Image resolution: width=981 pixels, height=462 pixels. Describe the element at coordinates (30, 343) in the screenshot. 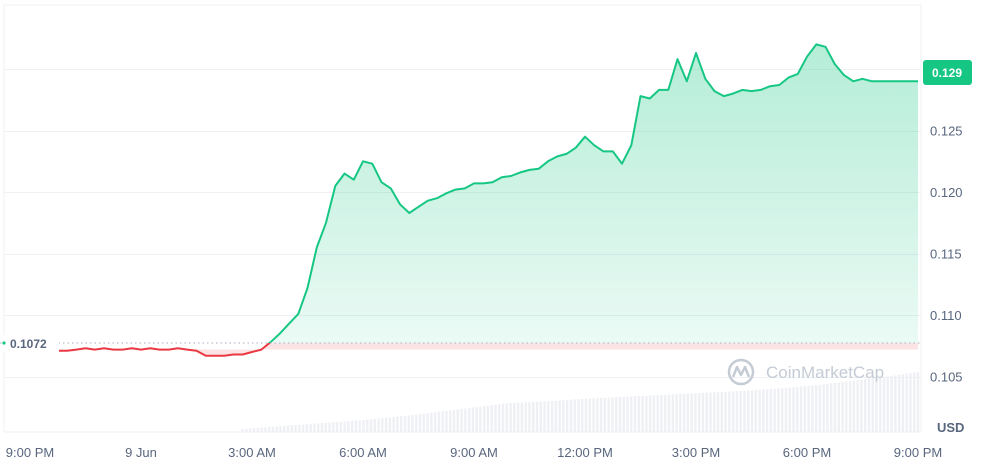

I see `reference-marker: 0.1072` at that location.